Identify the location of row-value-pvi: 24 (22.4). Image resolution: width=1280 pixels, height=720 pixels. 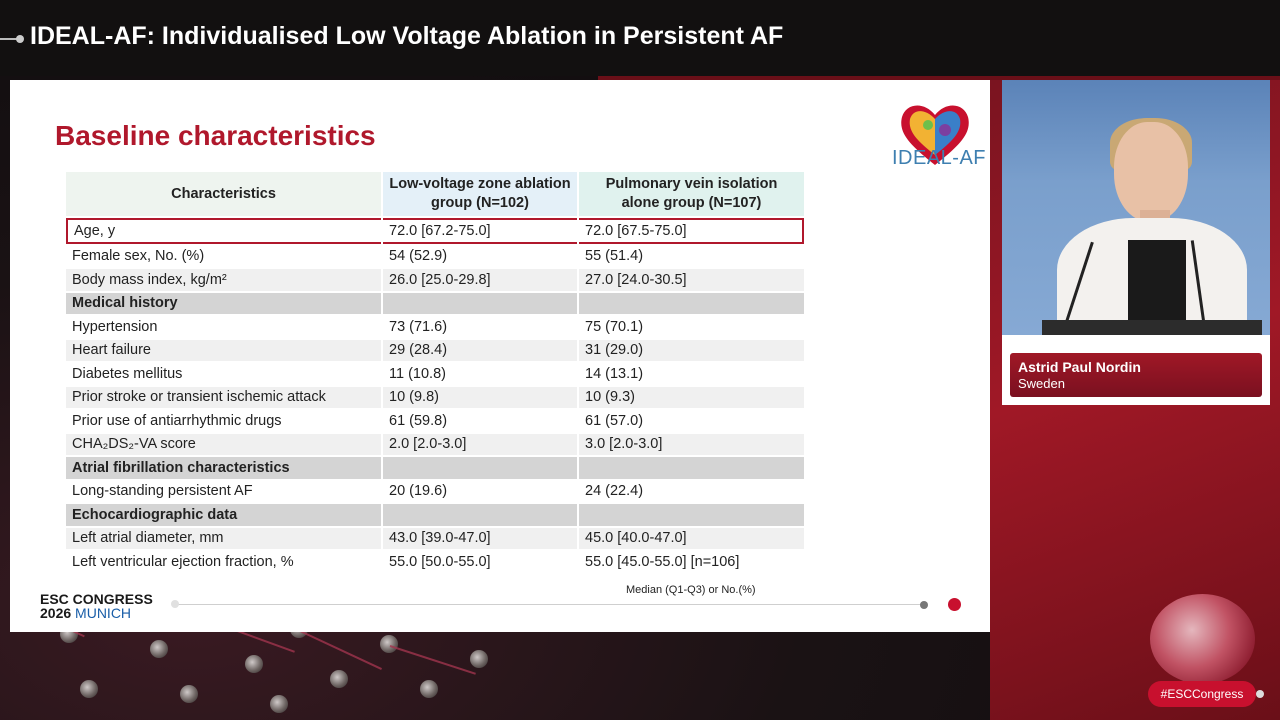
(614, 491).